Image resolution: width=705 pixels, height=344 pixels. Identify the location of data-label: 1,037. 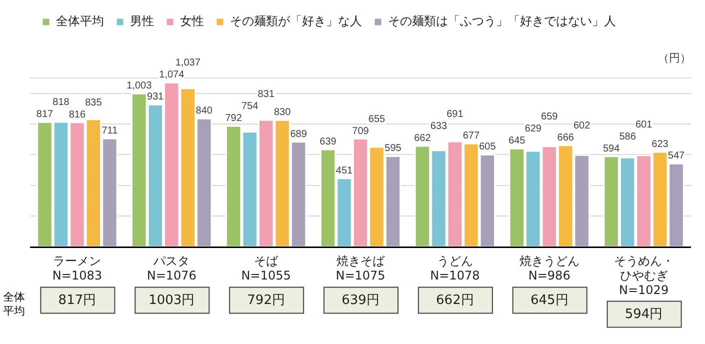
(188, 63).